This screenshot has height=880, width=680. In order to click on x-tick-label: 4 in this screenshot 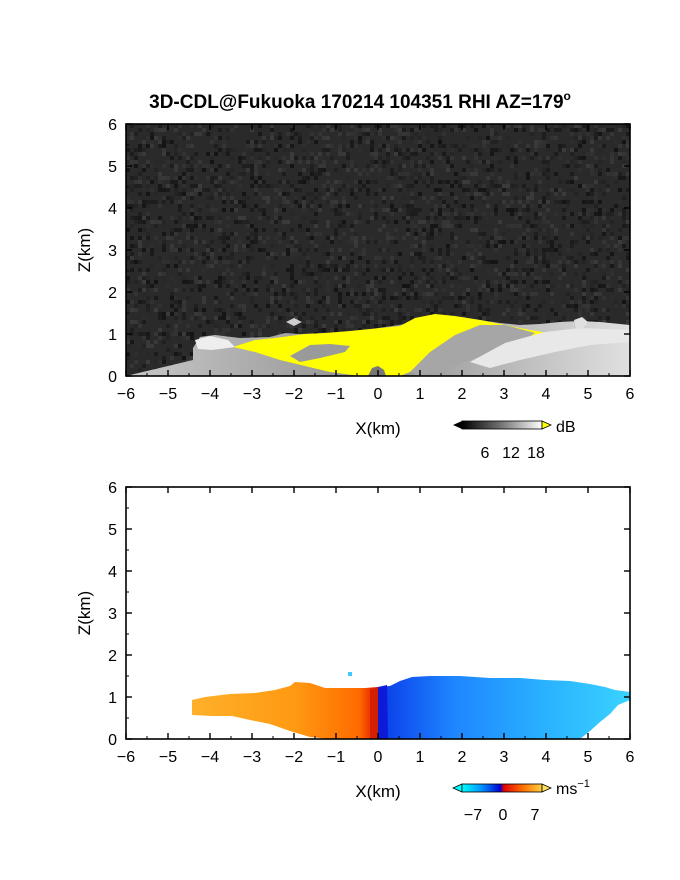, I will do `click(546, 757)`.